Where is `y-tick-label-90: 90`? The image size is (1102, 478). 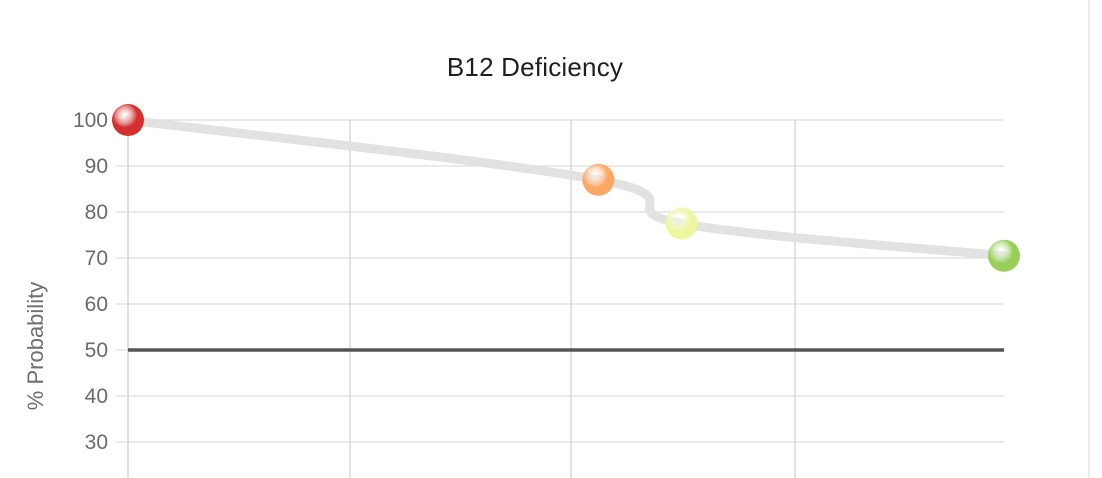
y-tick-label-90: 90 is located at coordinates (96, 166).